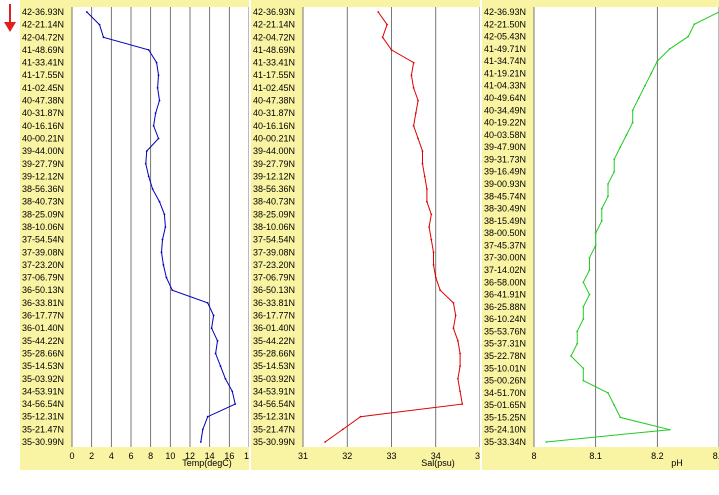 Image resolution: width=719 pixels, height=495 pixels. What do you see at coordinates (391, 456) in the screenshot?
I see `x-tick-label: 33` at bounding box center [391, 456].